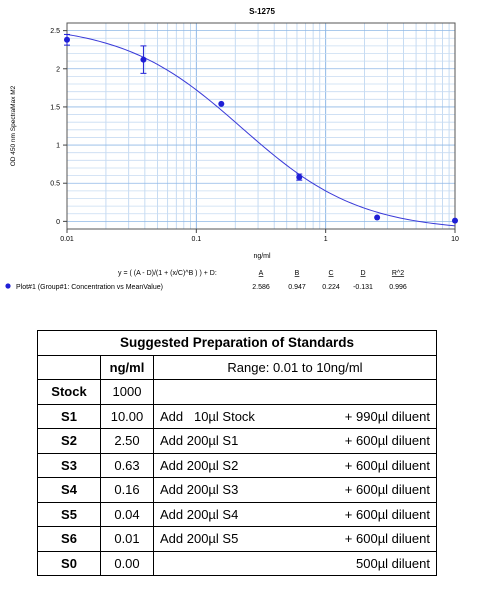 The height and width of the screenshot is (596, 485). I want to click on table-title-row: Suggested Preparation of Standards, so click(237, 343).